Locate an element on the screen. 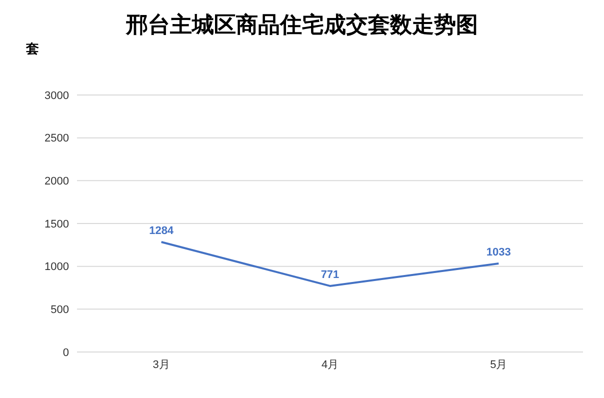  data-label: 1033 is located at coordinates (498, 252).